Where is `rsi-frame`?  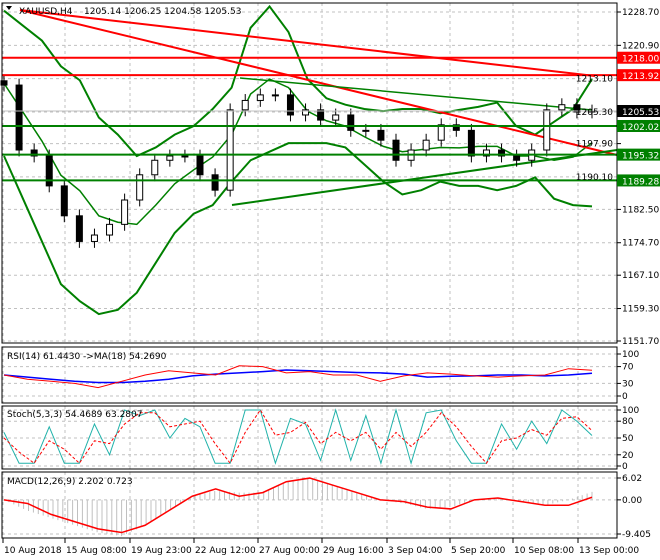 rsi-frame is located at coordinates (309, 375).